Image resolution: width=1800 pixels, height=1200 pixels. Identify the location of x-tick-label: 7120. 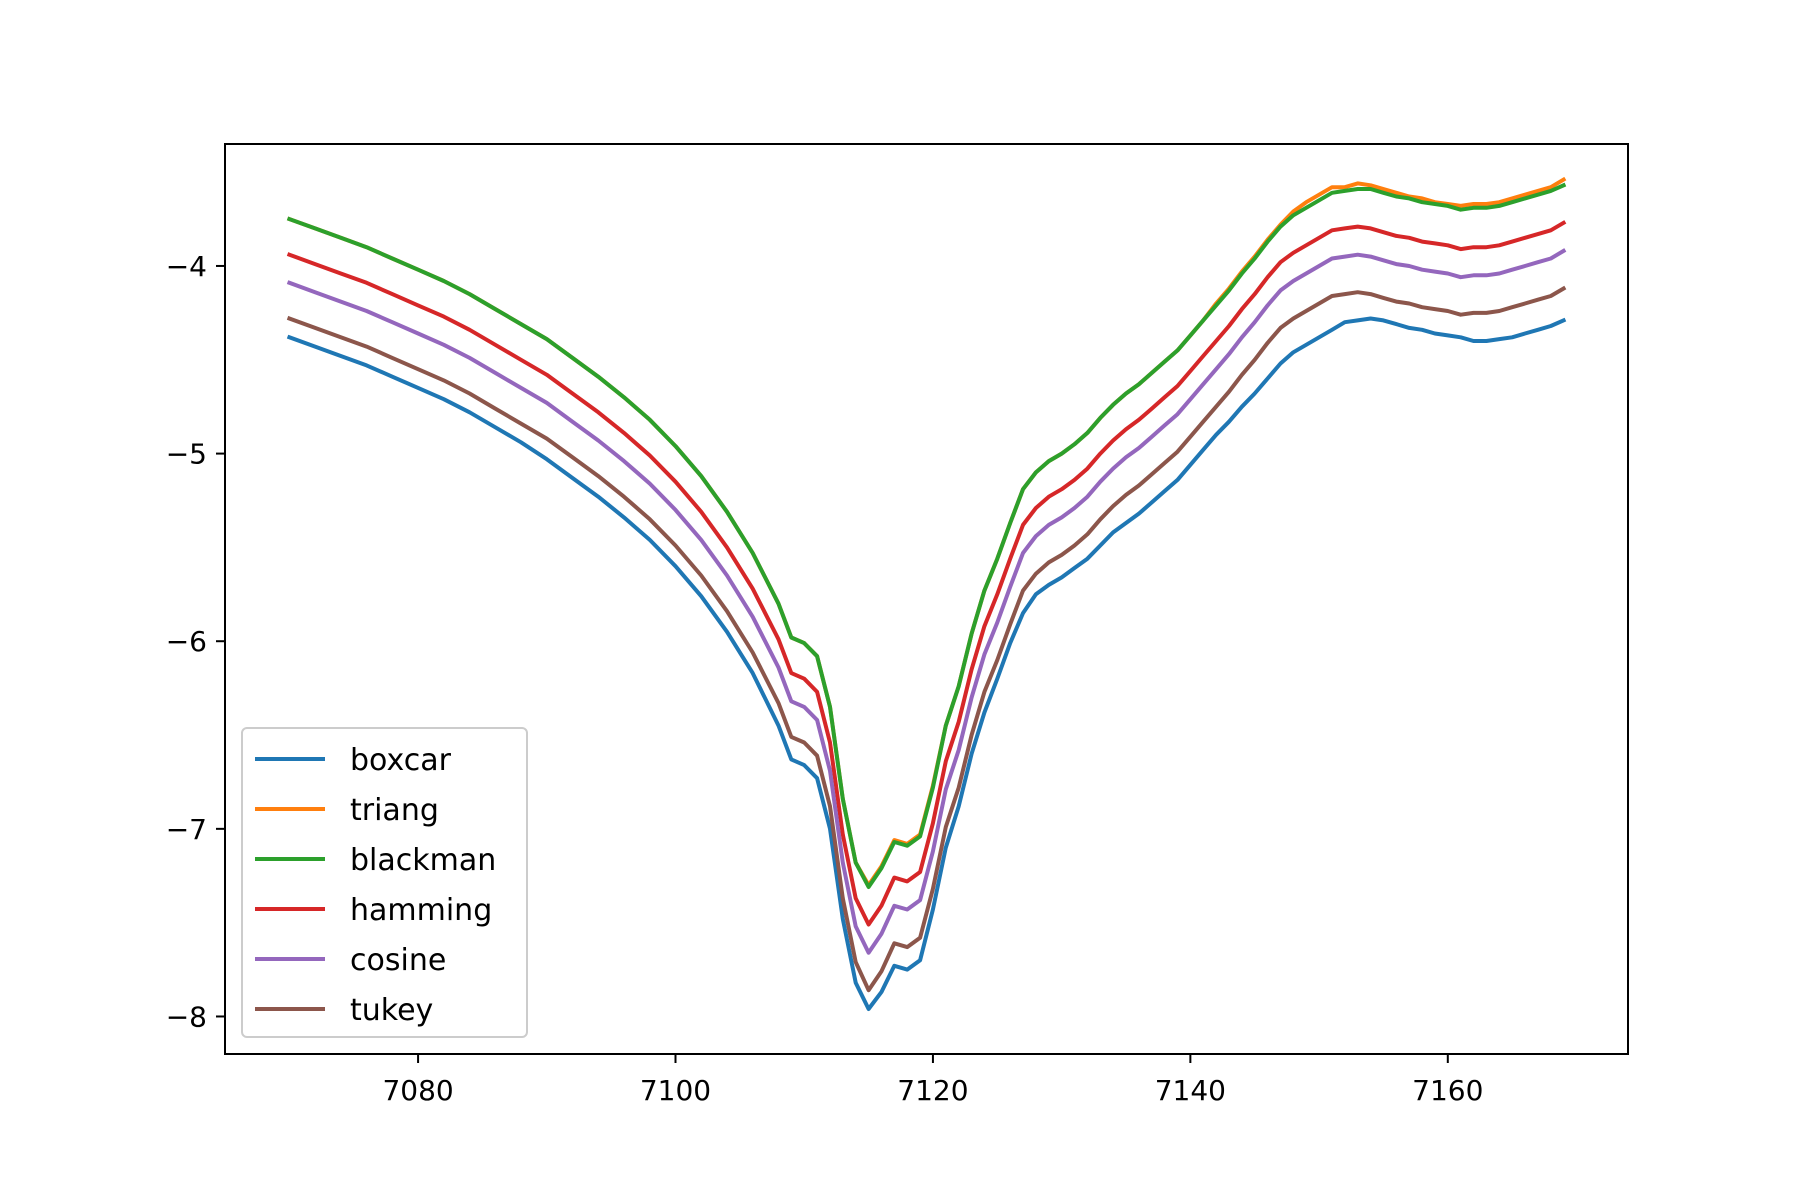
(932, 1090).